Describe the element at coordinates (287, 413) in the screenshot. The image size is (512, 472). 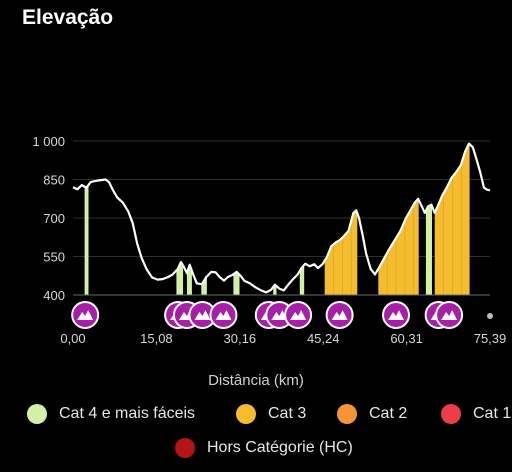
I see `legend-label-cat3: Cat 3` at that location.